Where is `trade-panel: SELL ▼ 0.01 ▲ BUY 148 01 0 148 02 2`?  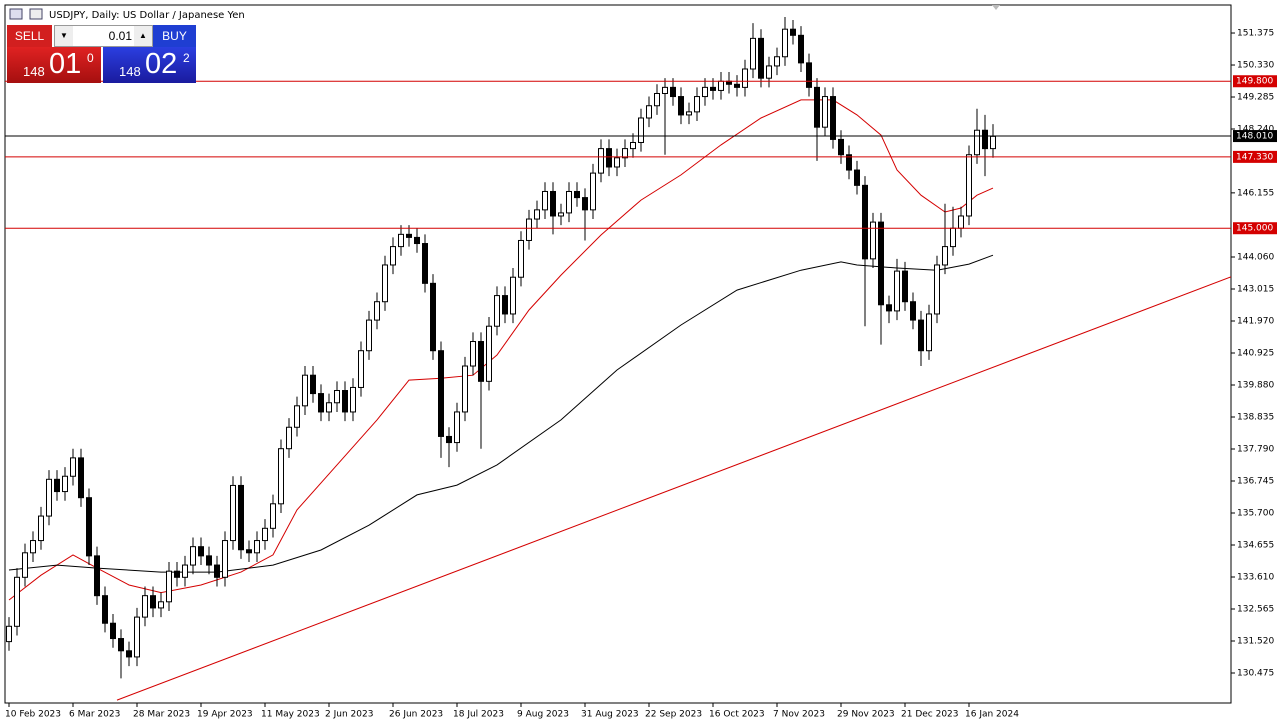 trade-panel: SELL ▼ 0.01 ▲ BUY 148 01 0 148 02 2 is located at coordinates (101, 54).